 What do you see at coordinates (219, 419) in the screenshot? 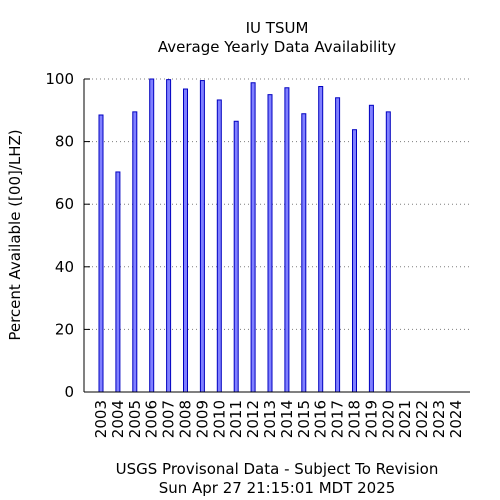
I see `x-tick-label: 2010` at bounding box center [219, 419].